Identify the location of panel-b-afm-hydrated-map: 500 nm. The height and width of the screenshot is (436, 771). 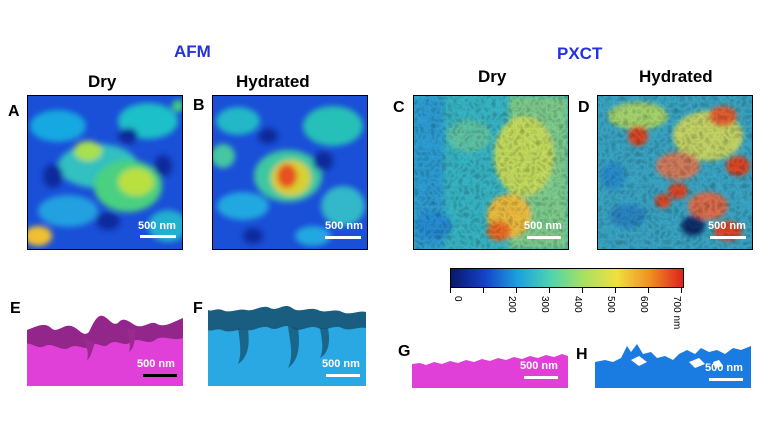
(290, 172).